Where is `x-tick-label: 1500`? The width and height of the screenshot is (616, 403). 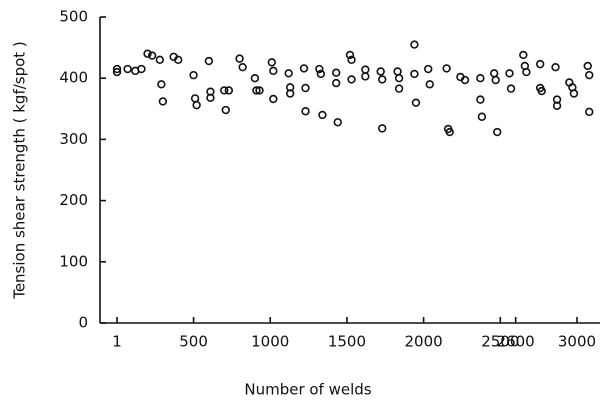
x-tick-label: 1500 is located at coordinates (347, 342).